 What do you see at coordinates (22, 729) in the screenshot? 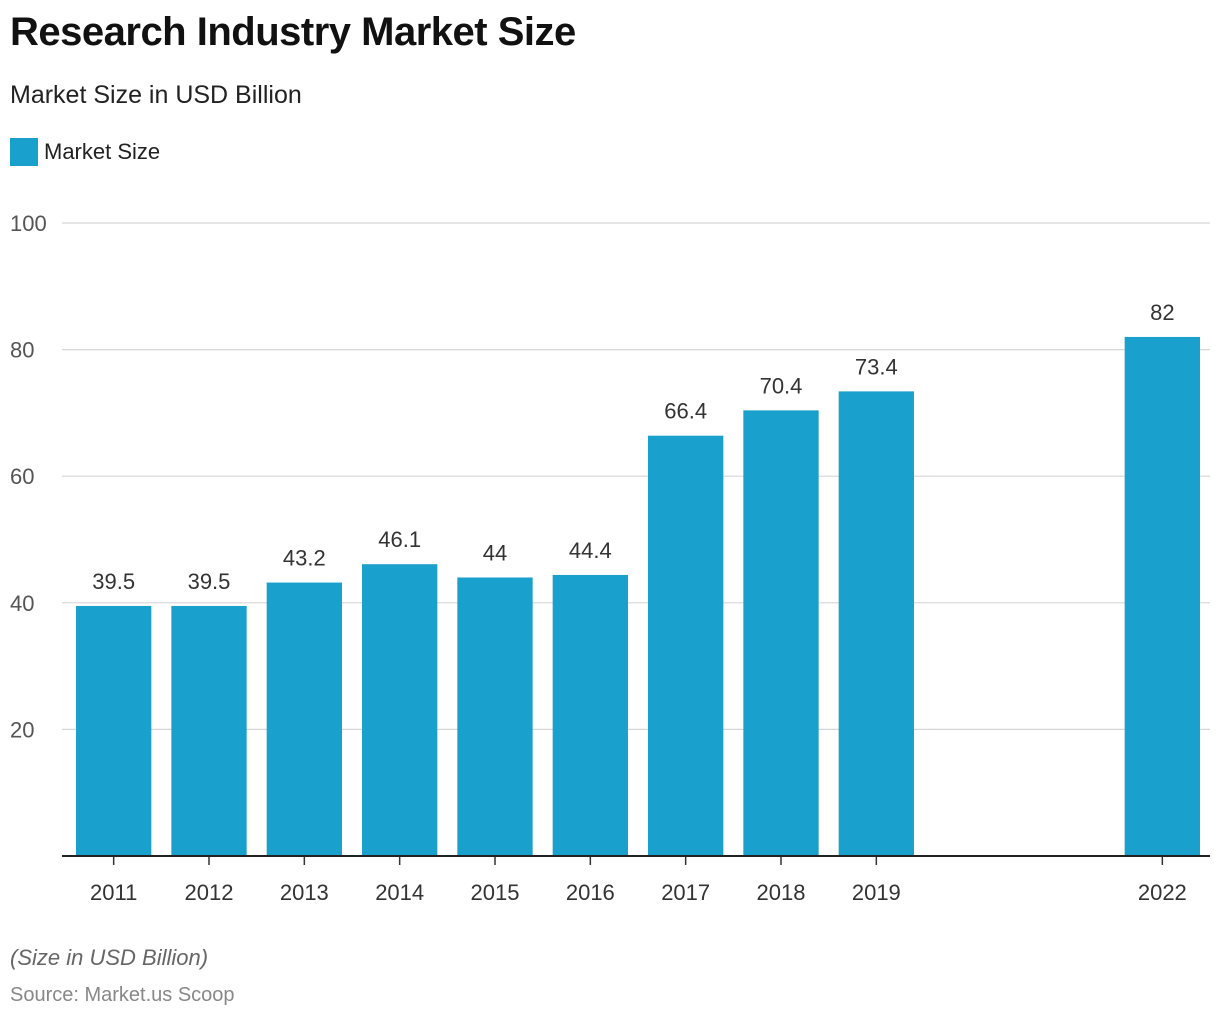
I see `y-tick-label: 20` at bounding box center [22, 729].